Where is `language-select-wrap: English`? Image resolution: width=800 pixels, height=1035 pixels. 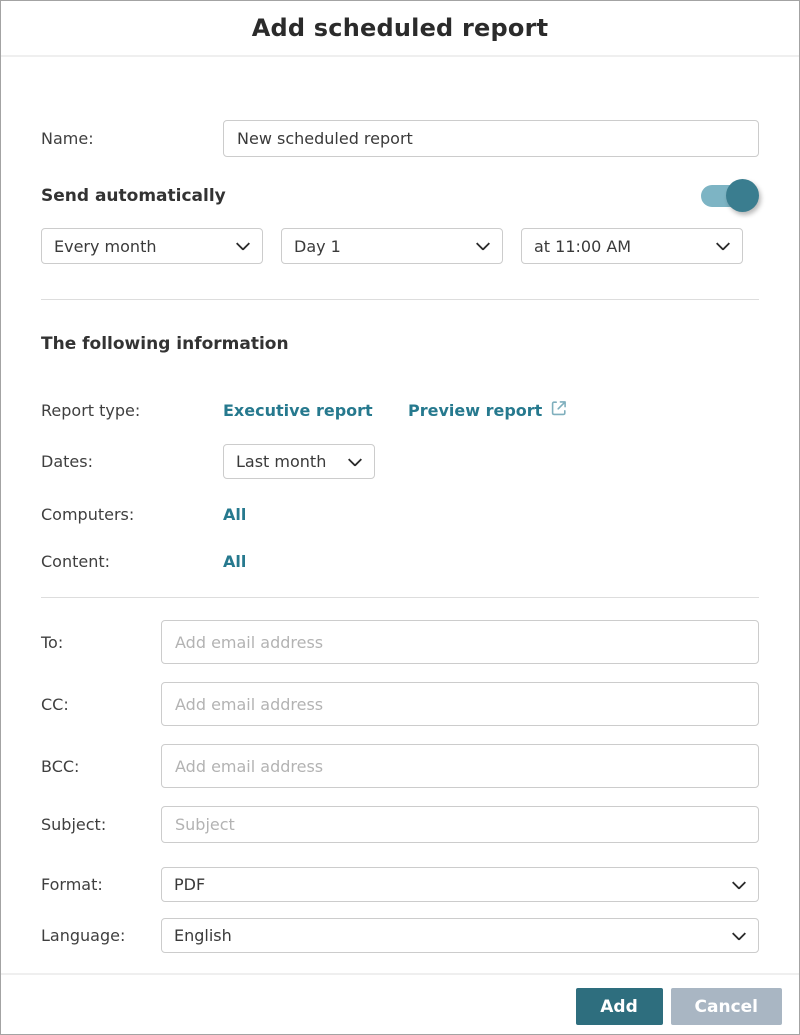
language-select-wrap: English is located at coordinates (460, 935).